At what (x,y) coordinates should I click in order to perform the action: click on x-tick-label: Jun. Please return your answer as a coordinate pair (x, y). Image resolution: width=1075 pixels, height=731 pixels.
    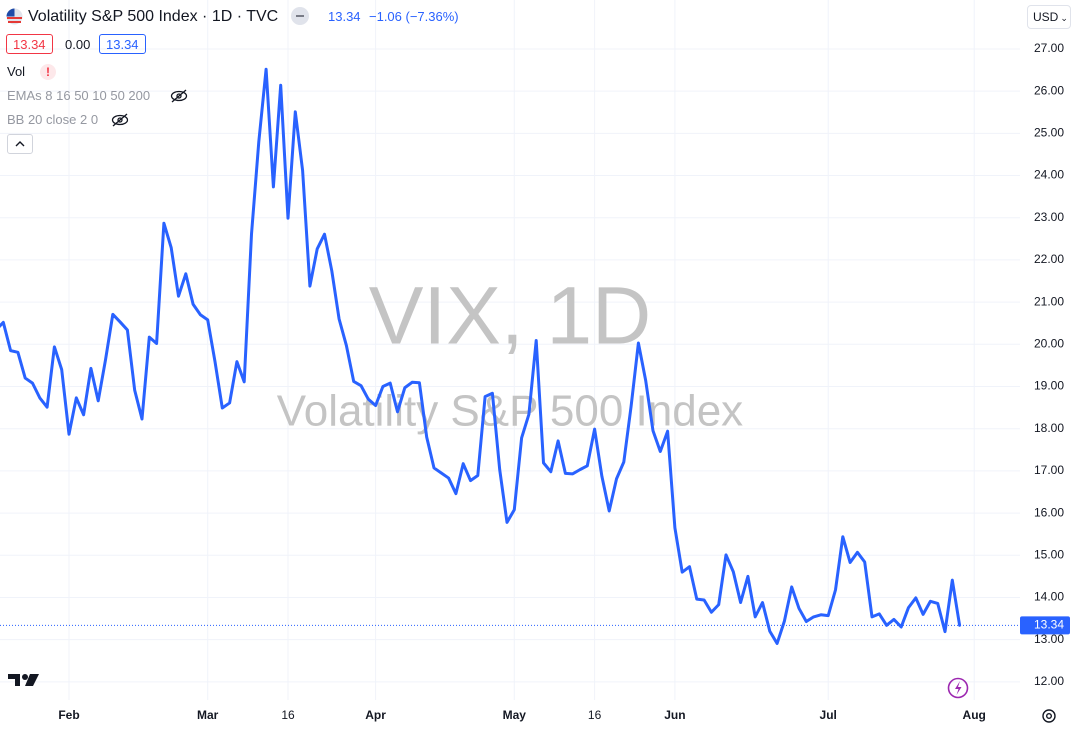
    Looking at the image, I should click on (674, 715).